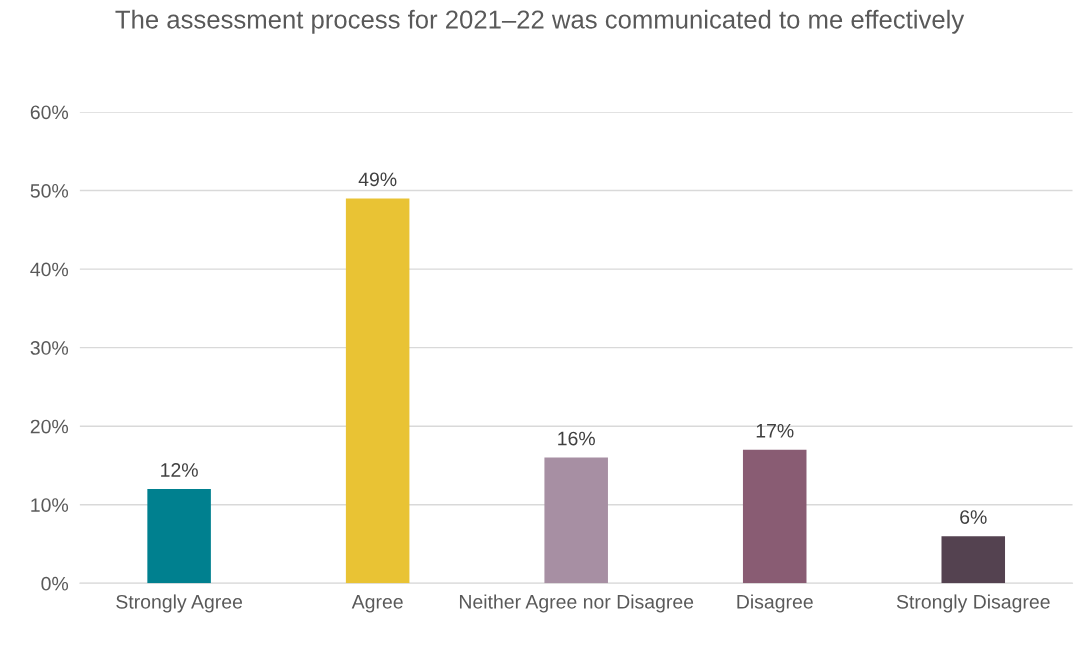 Image resolution: width=1079 pixels, height=651 pixels. Describe the element at coordinates (50, 505) in the screenshot. I see `y-tick-label: 10%` at that location.